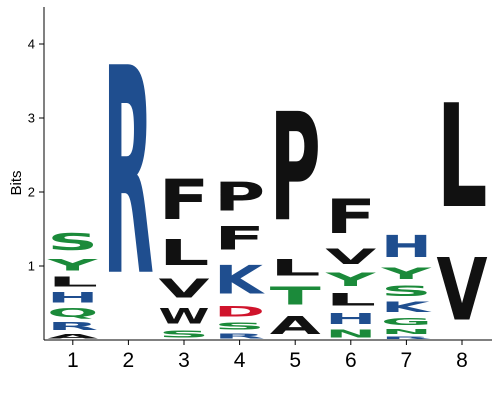  What do you see at coordinates (16, 182) in the screenshot?
I see `y-axis-title: Bits` at bounding box center [16, 182].